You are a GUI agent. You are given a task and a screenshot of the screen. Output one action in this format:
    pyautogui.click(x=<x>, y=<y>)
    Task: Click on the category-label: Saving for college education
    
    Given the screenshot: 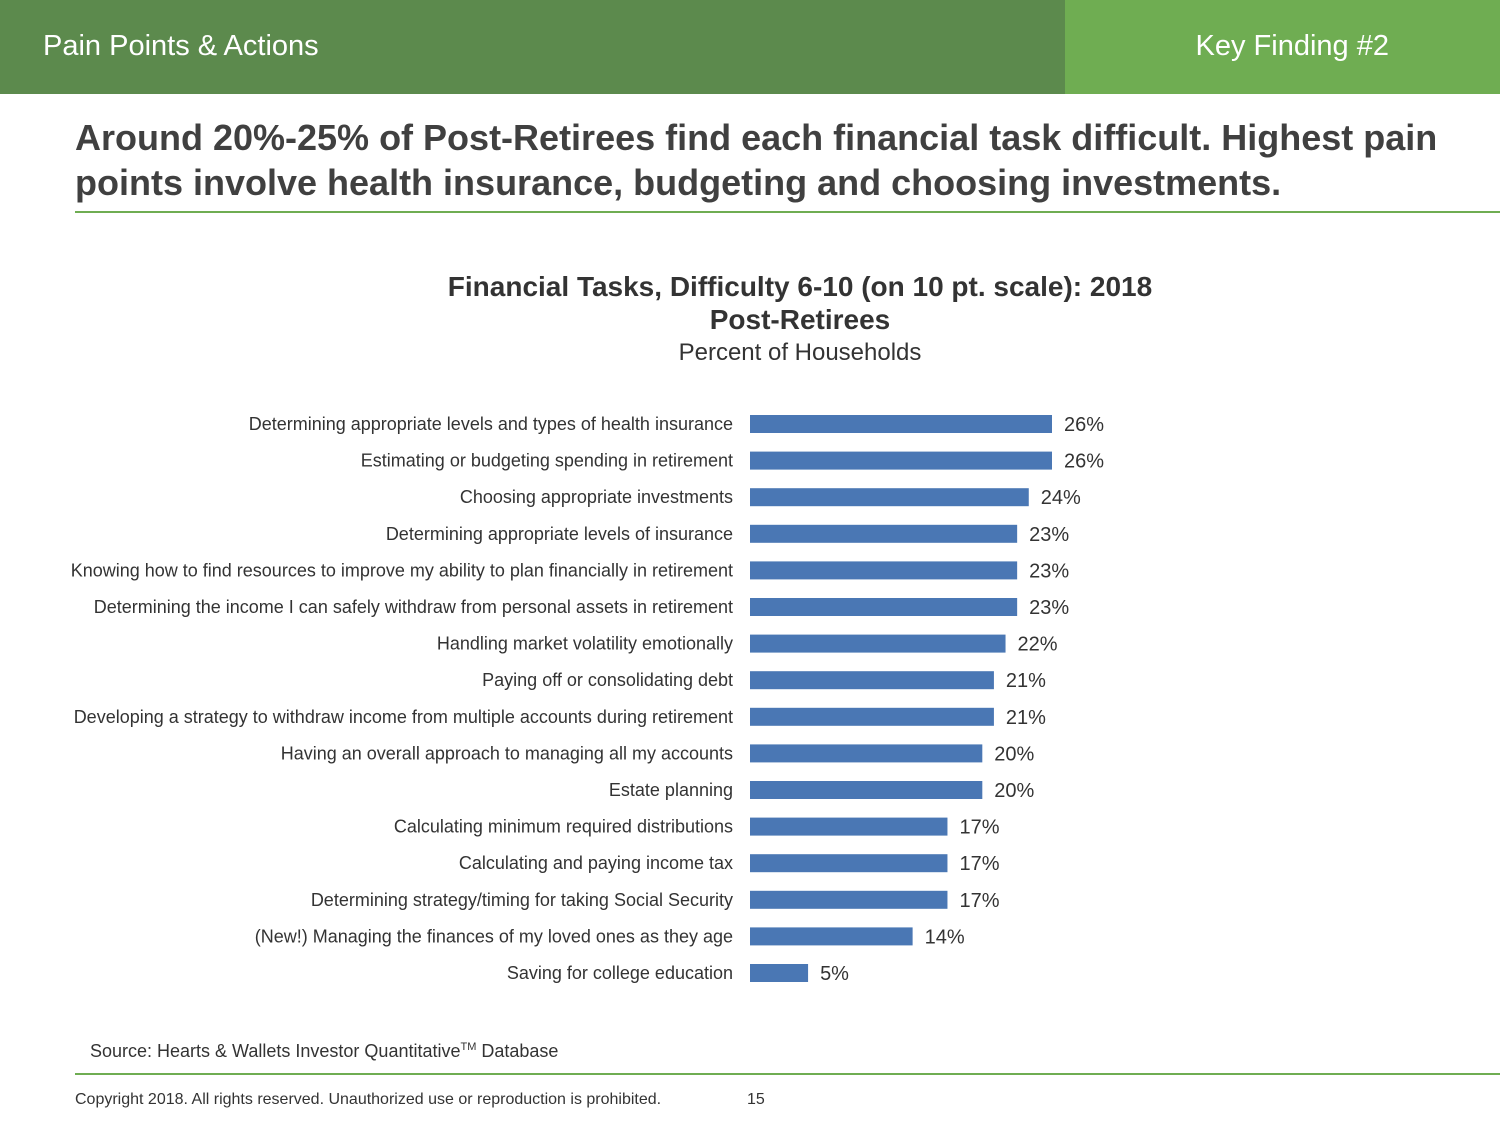 What is the action you would take?
    pyautogui.click(x=620, y=973)
    